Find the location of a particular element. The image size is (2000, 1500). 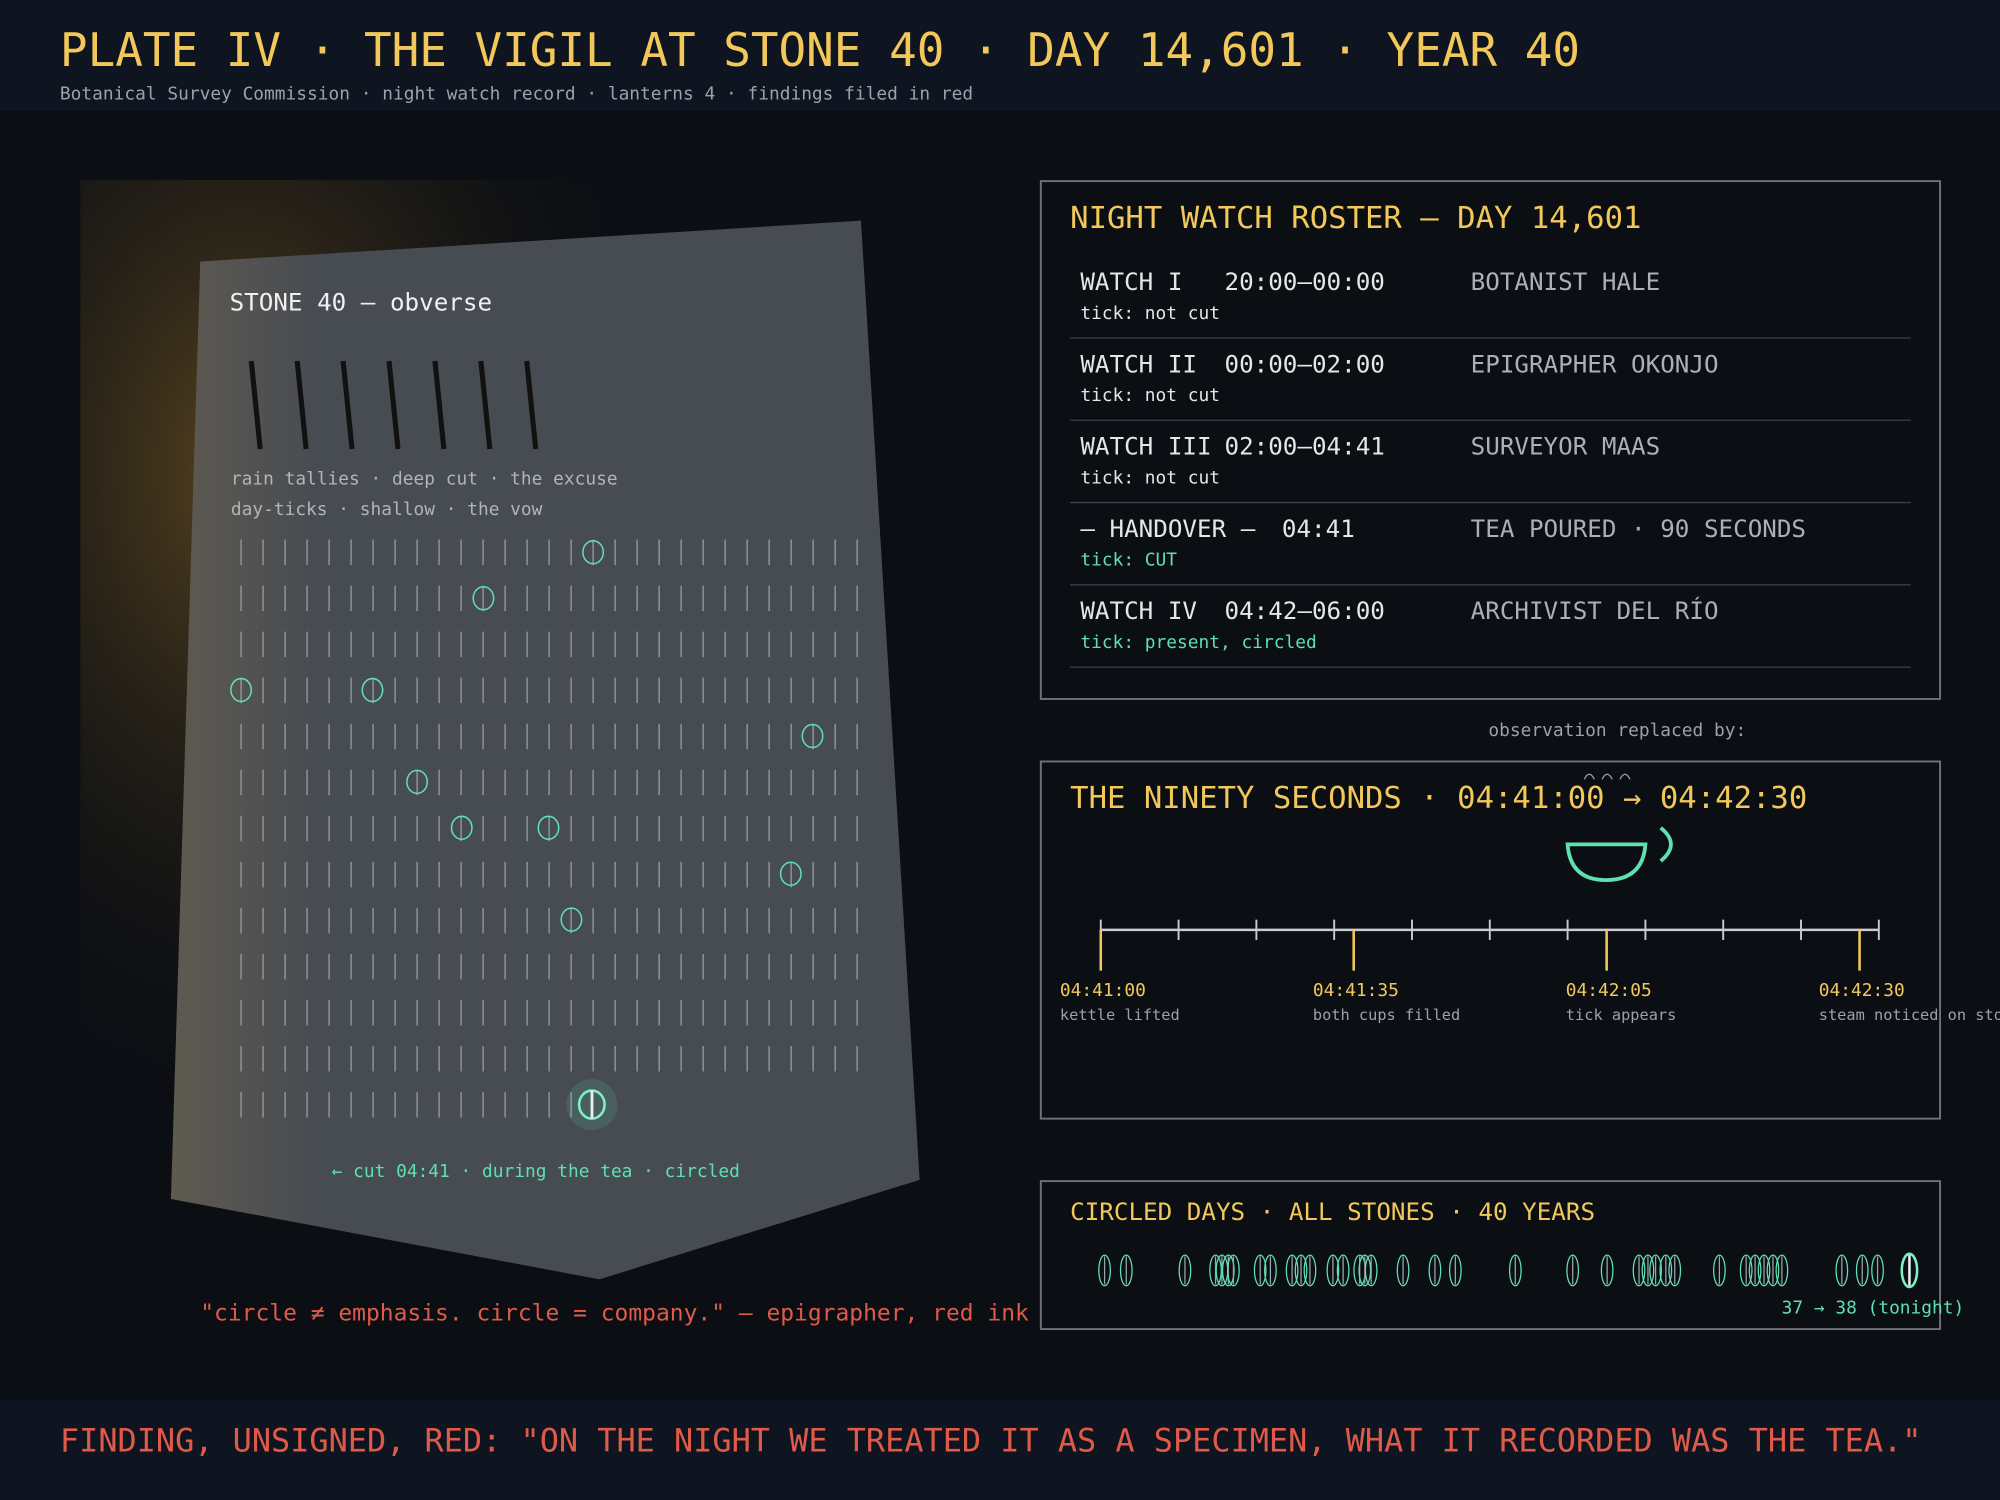

roster-time: 04:42–06:00 is located at coordinates (1304, 611).